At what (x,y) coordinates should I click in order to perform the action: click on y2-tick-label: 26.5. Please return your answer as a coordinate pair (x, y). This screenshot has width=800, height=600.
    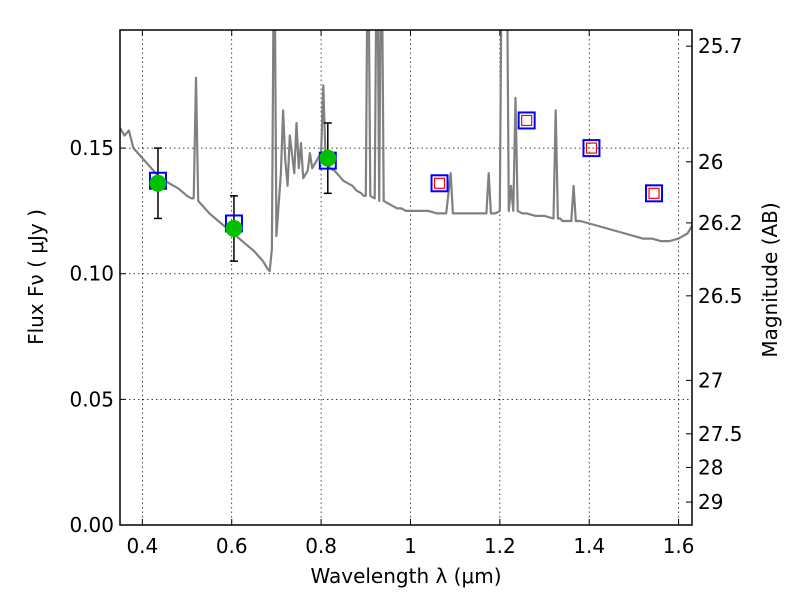
    Looking at the image, I should click on (720, 296).